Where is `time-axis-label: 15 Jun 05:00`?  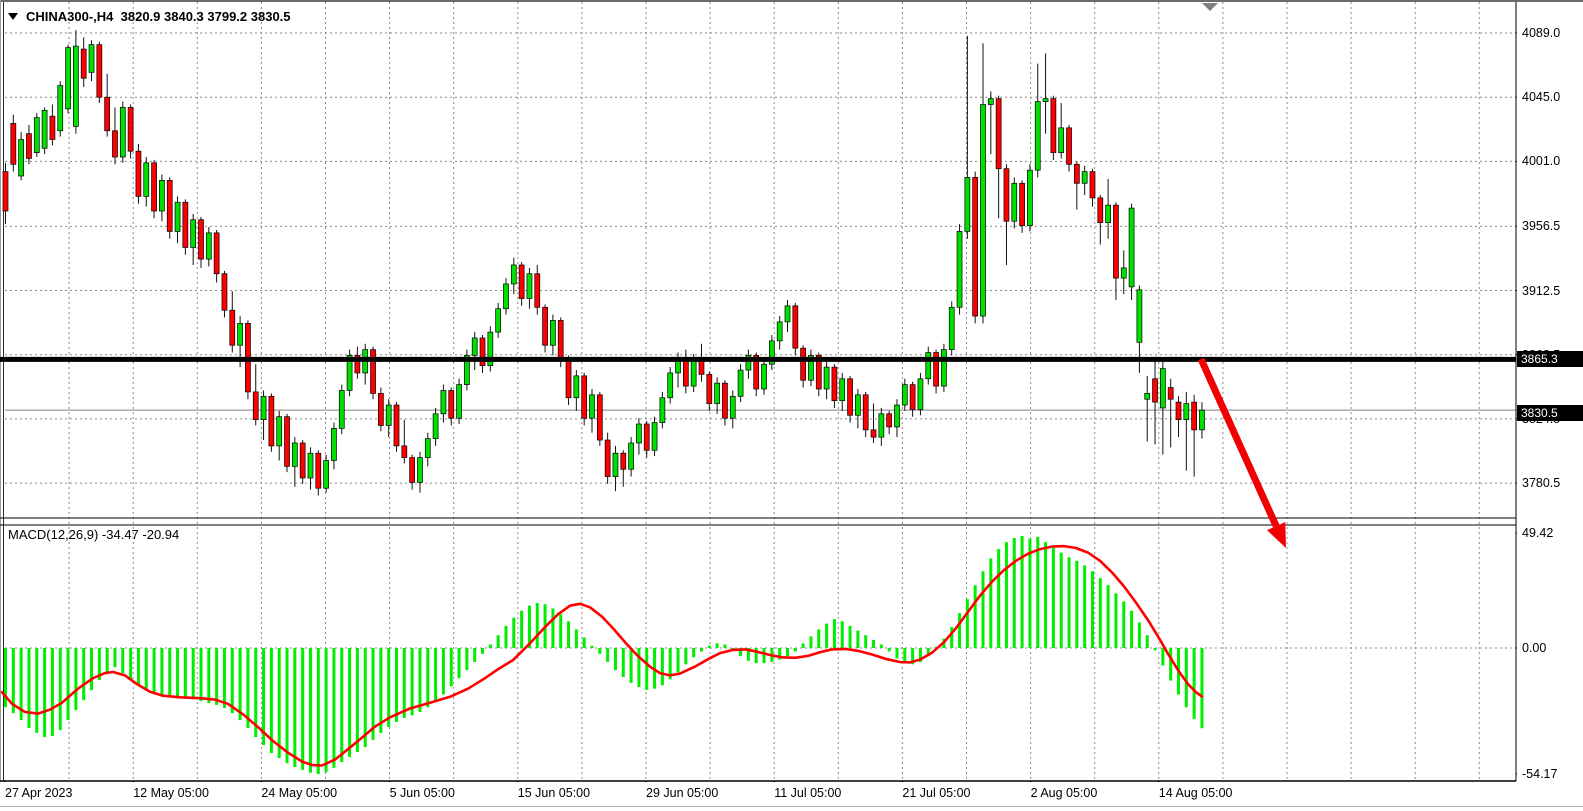 time-axis-label: 15 Jun 05:00 is located at coordinates (554, 793).